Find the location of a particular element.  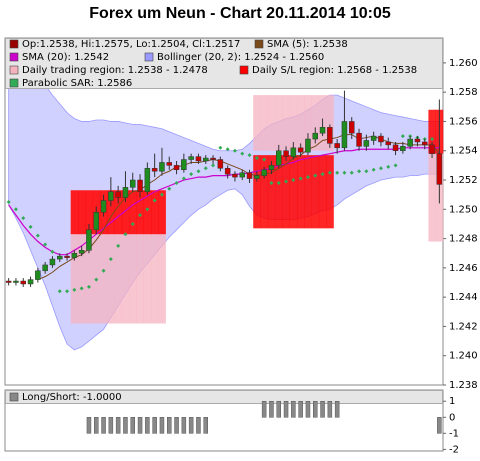

legend-label: Long/Short: -1.0000 is located at coordinates (72, 397).